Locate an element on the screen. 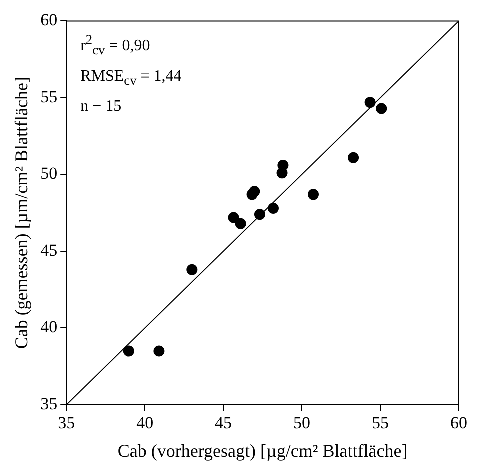 This screenshot has height=475, width=481. y-axis-title: Cab (gemessen) [µm/cm² Blattfläche] is located at coordinates (22, 213).